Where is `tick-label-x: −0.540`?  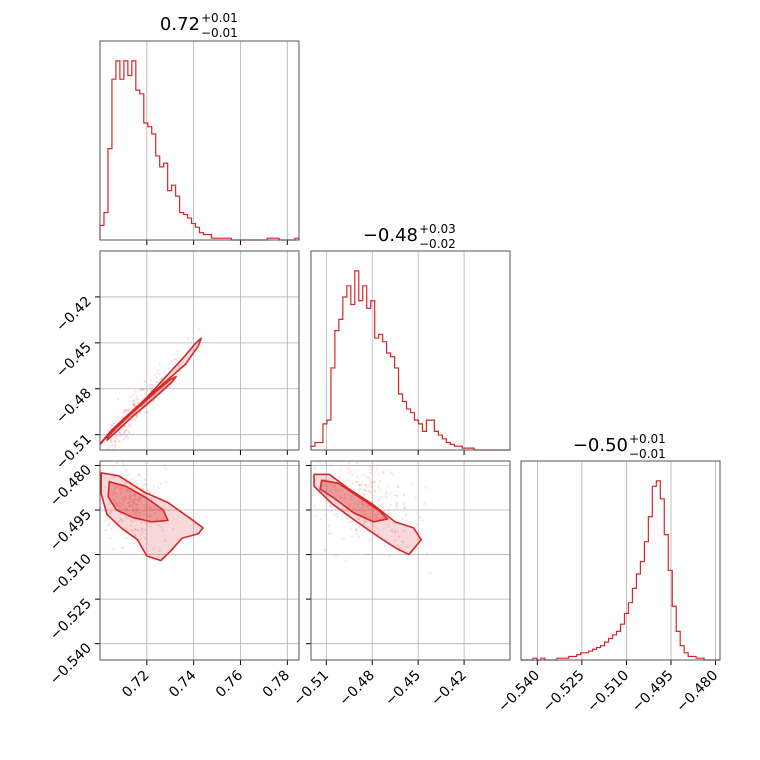 tick-label-x: −0.540 is located at coordinates (519, 692).